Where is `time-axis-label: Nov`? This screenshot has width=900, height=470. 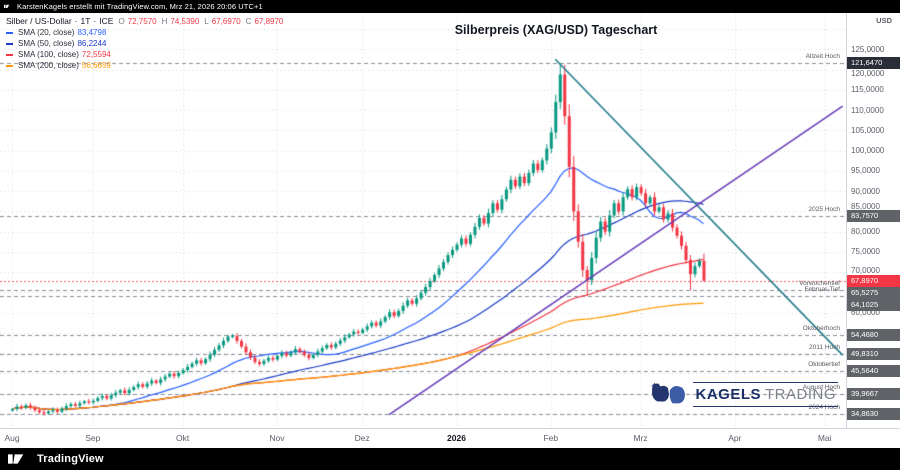 time-axis-label: Nov is located at coordinates (277, 438).